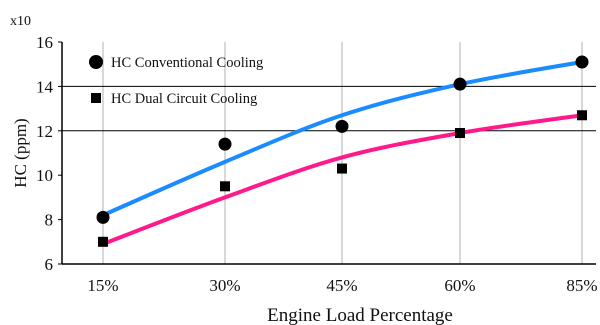  What do you see at coordinates (184, 99) in the screenshot?
I see `legend-label-1: HC Dual Circuit Cooling` at bounding box center [184, 99].